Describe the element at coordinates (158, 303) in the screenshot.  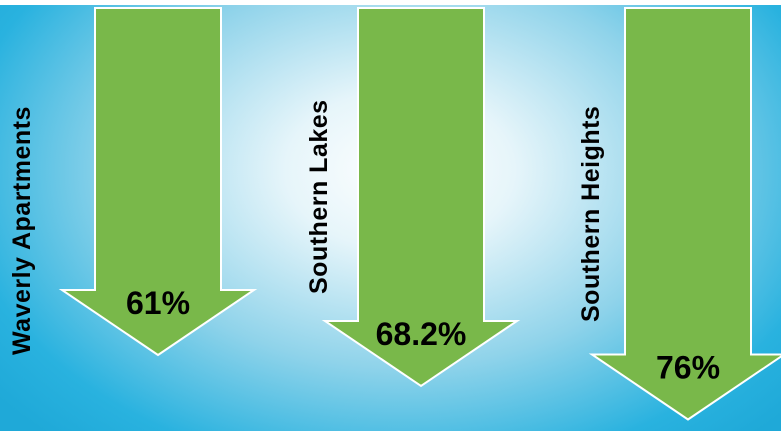
I see `value-label: 61%` at that location.